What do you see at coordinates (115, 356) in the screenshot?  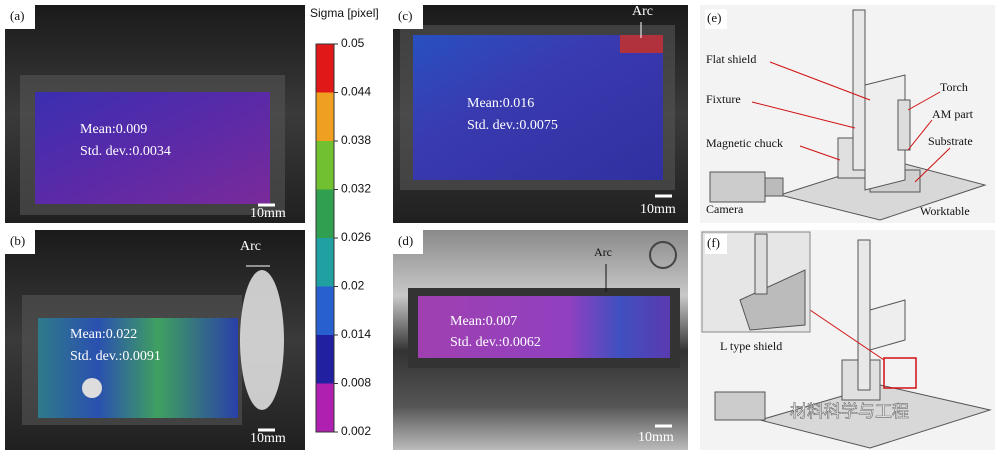 I see `std: Std. dev.:0.0091` at bounding box center [115, 356].